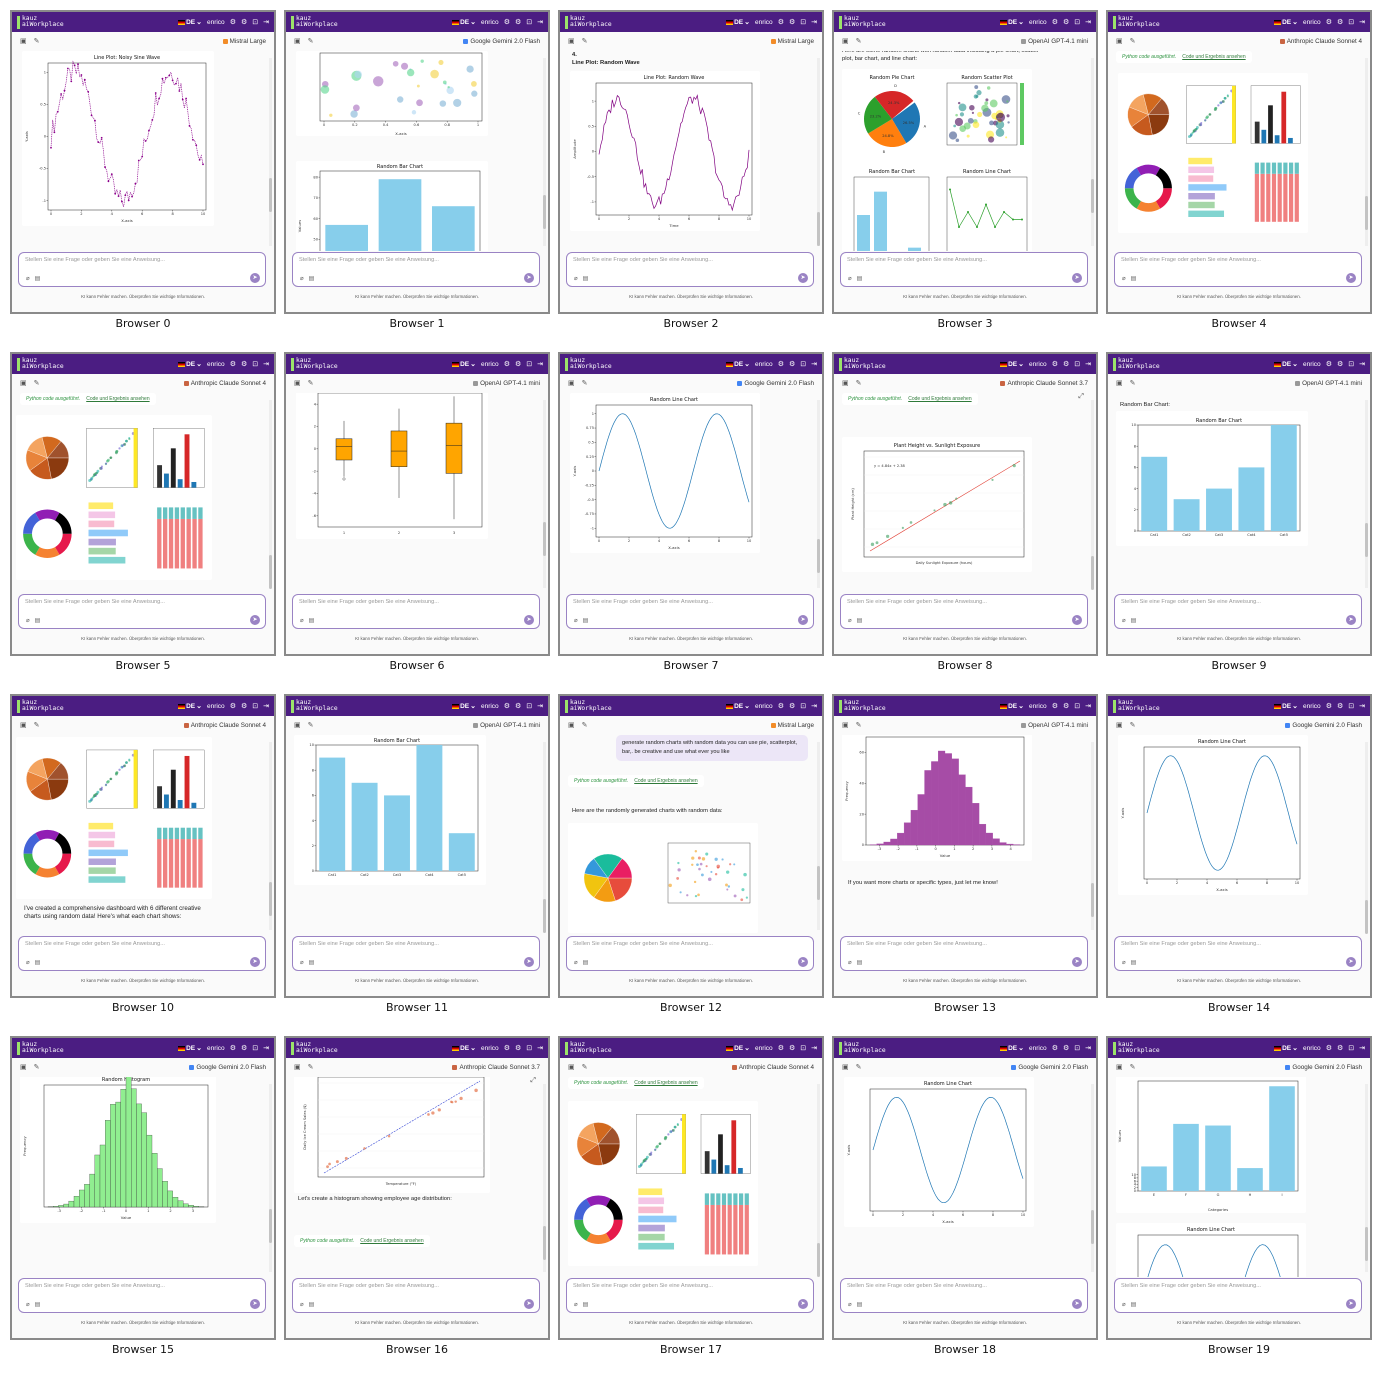 The width and height of the screenshot is (1382, 1380). I want to click on model-selector: OpenAI GPT-4.1 mini, so click(506, 383).